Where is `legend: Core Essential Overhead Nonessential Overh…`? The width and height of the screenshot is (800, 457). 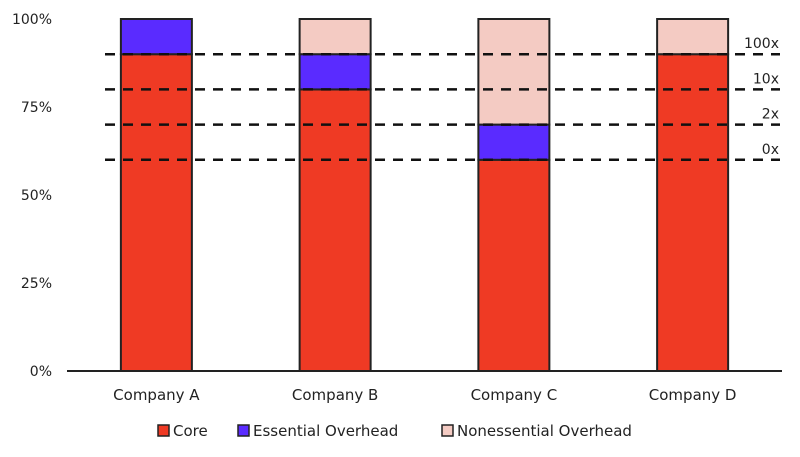 legend: Core Essential Overhead Nonessential Overh… is located at coordinates (394, 431).